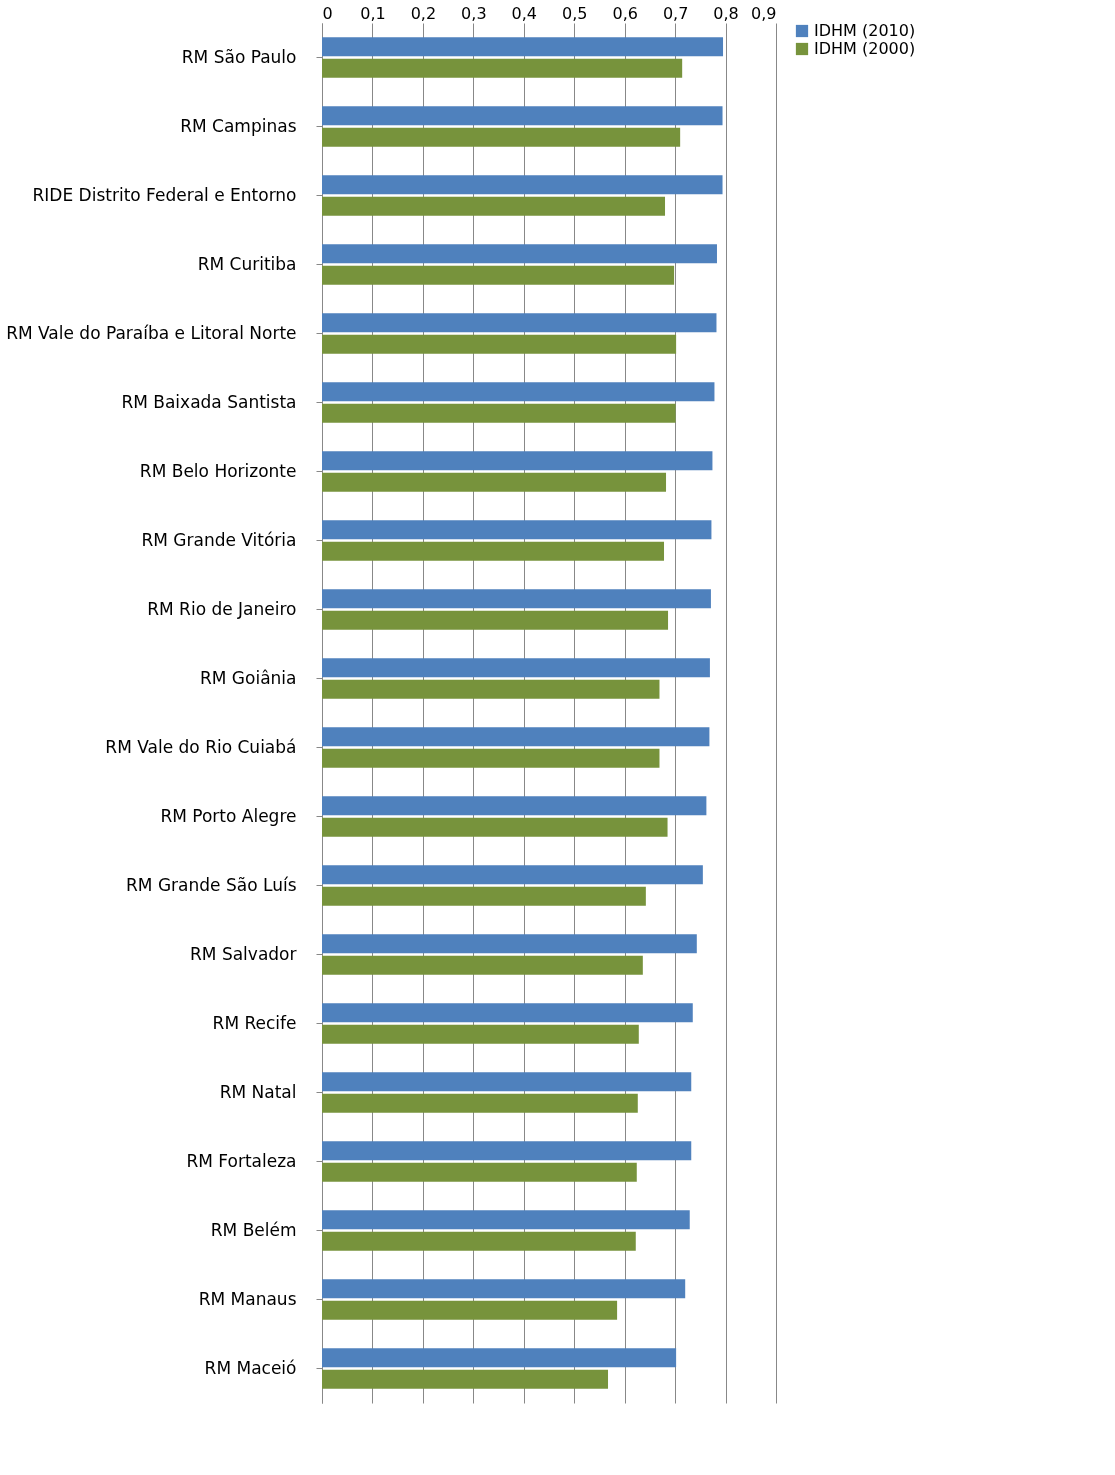 The height and width of the screenshot is (1475, 1115). Describe the element at coordinates (201, 746) in the screenshot. I see `y-tick-label: RM Vale do Rio Cuiabá` at that location.